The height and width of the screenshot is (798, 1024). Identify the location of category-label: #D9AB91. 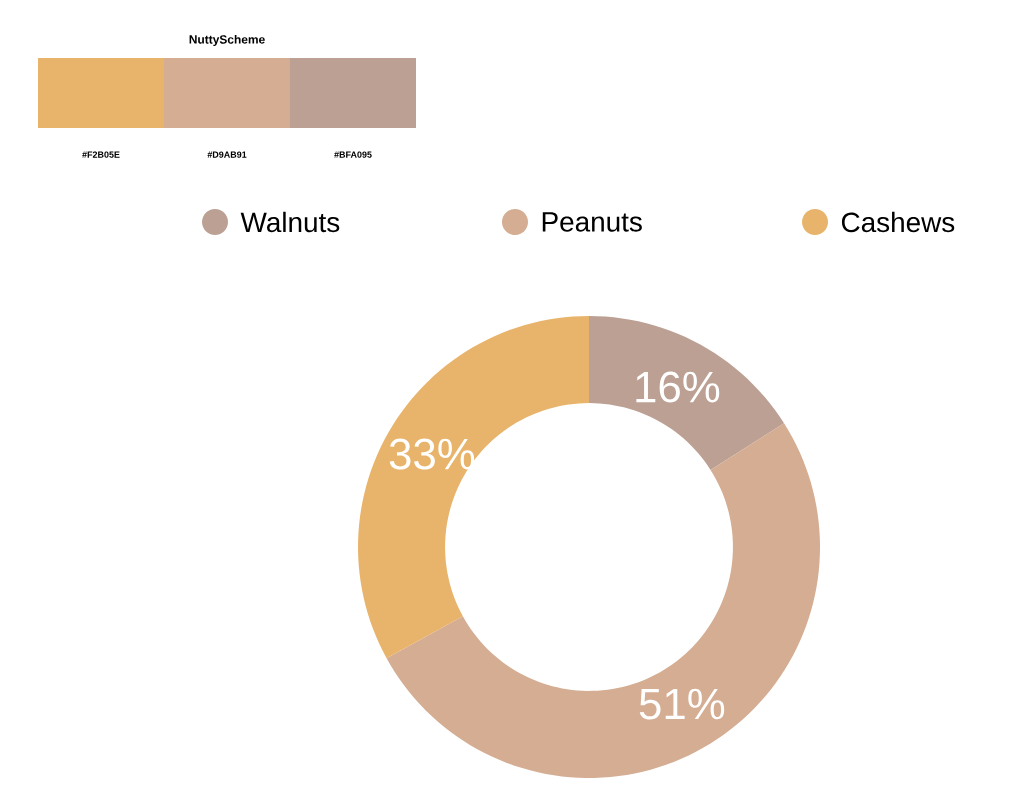
(227, 154).